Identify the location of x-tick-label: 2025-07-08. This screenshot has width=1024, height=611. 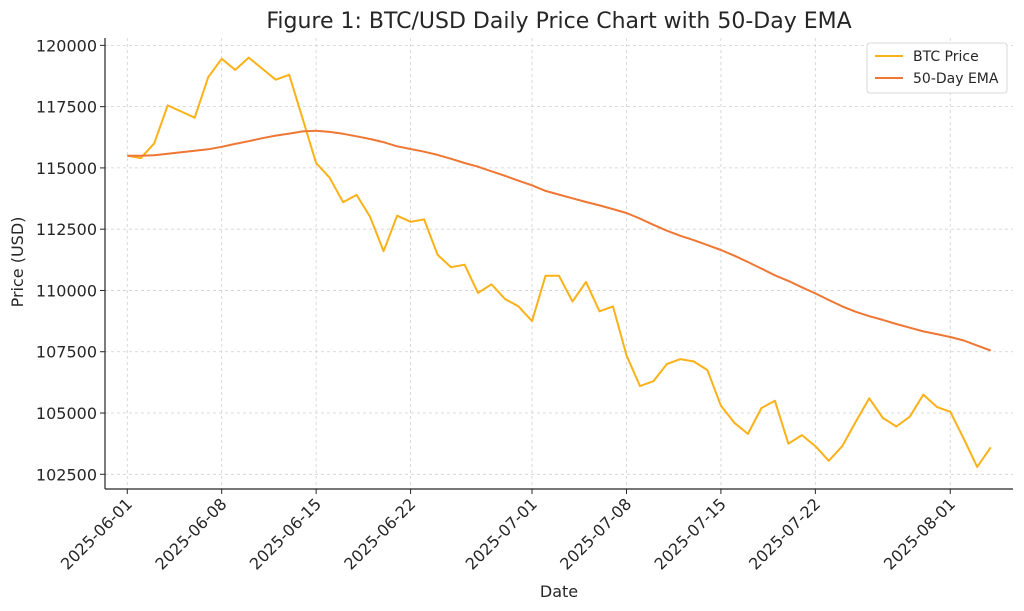
(595, 533).